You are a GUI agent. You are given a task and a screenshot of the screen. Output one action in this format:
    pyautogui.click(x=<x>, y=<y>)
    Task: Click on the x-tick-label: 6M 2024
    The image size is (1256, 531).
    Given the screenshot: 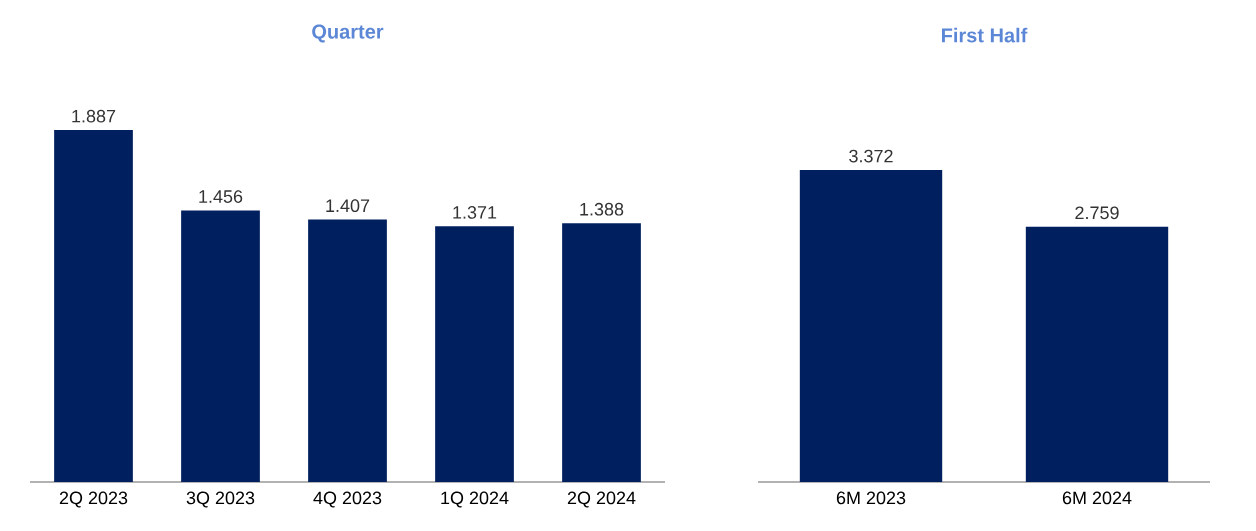 What is the action you would take?
    pyautogui.click(x=1097, y=498)
    